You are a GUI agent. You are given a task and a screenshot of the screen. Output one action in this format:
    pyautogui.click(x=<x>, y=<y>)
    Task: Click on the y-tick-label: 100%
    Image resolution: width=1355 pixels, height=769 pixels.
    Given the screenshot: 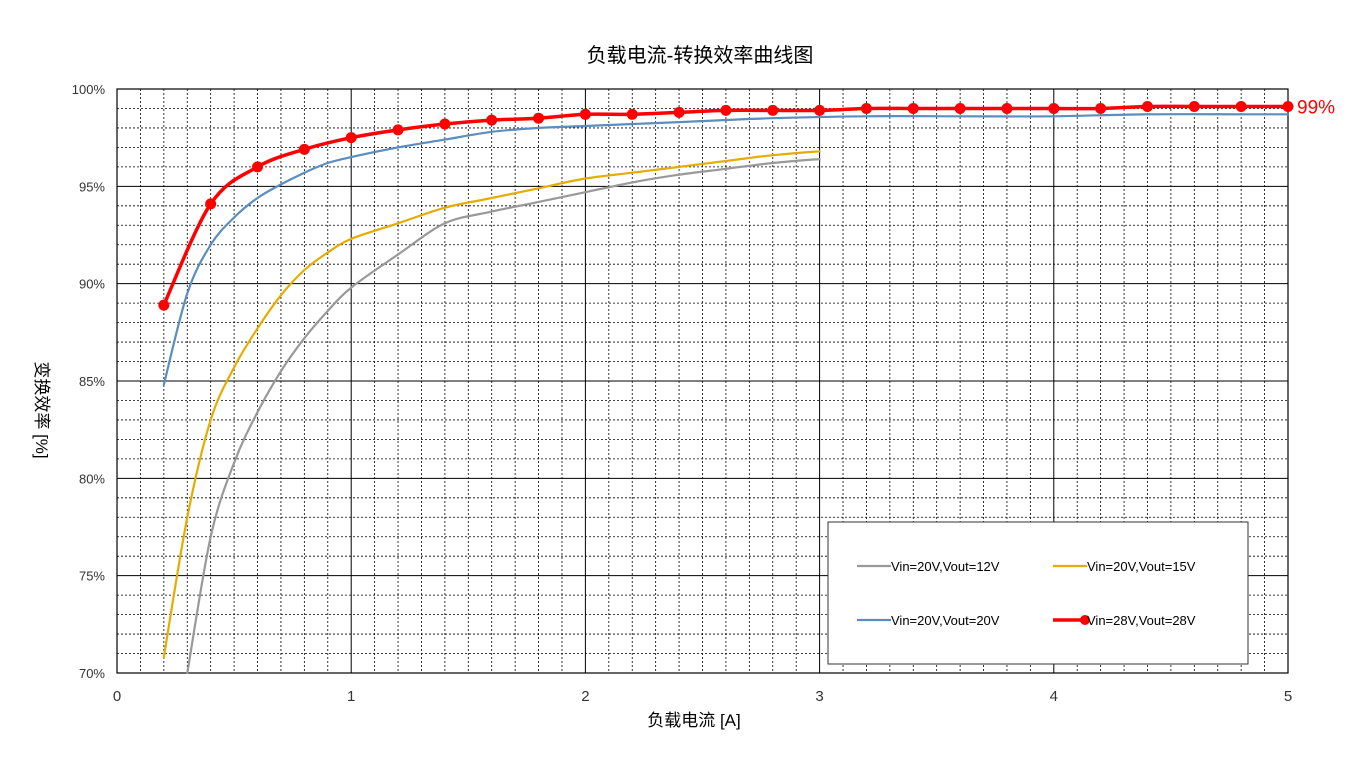 What is the action you would take?
    pyautogui.click(x=89, y=89)
    